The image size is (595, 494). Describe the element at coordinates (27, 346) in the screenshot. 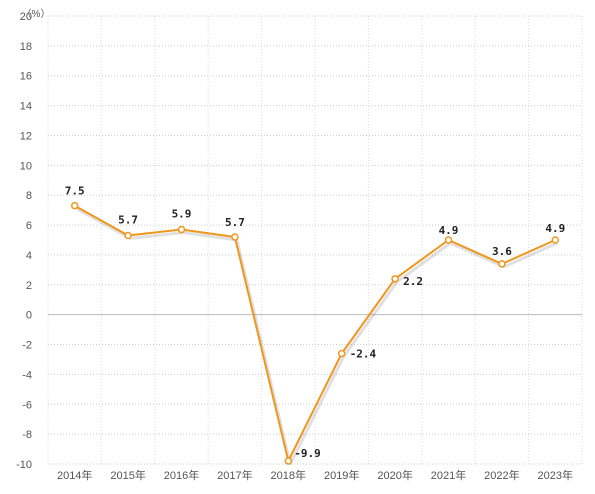

I see `y-tick-label: -2` at that location.